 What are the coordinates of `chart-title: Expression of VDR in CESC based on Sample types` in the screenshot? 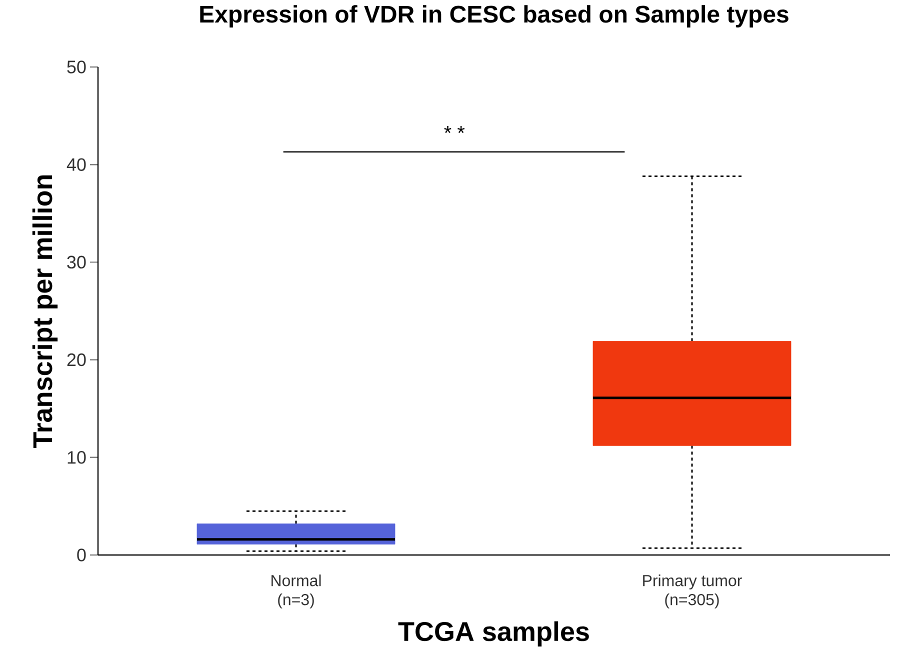 It's located at (494, 16).